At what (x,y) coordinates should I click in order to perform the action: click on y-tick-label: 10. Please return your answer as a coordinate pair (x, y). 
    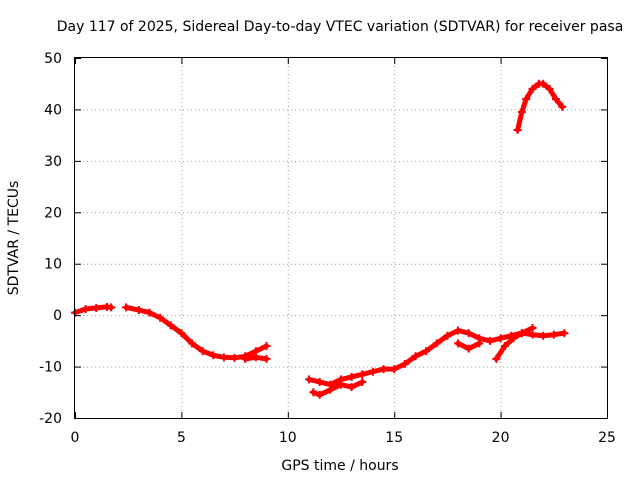
    Looking at the image, I should click on (53, 265).